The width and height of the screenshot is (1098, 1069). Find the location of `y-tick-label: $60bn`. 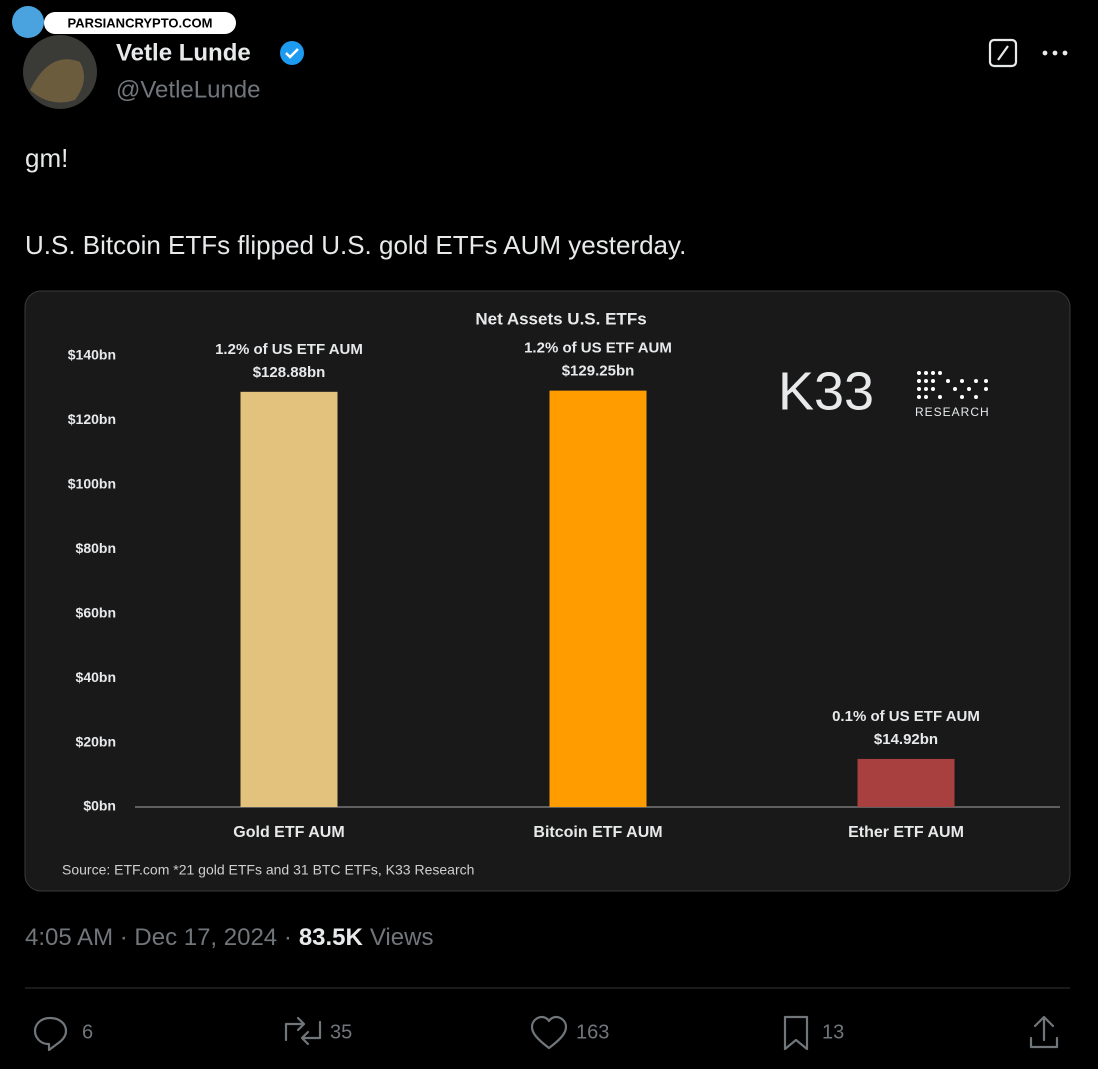

y-tick-label: $60bn is located at coordinates (96, 612).